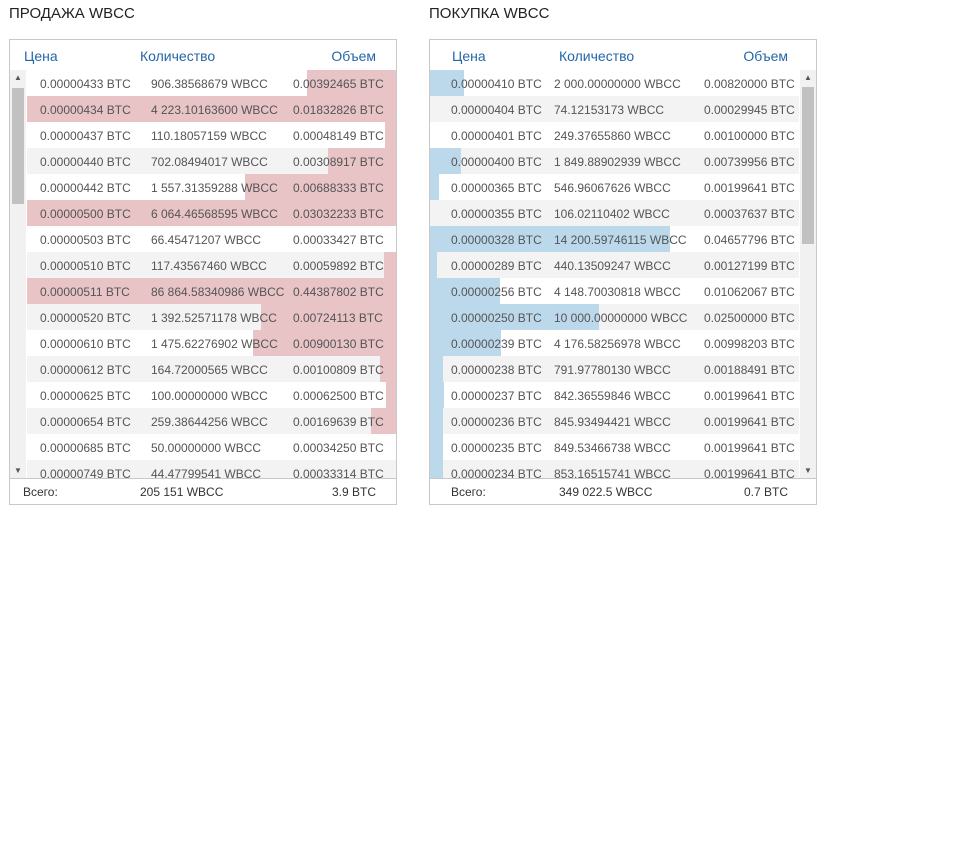  What do you see at coordinates (41, 56) in the screenshot?
I see `column-header: Цена` at bounding box center [41, 56].